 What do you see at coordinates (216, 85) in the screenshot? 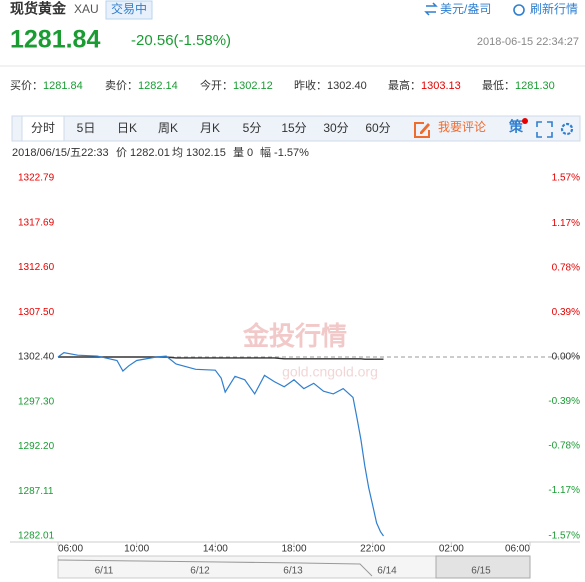
I see `stat-label: 今开：` at bounding box center [216, 85].